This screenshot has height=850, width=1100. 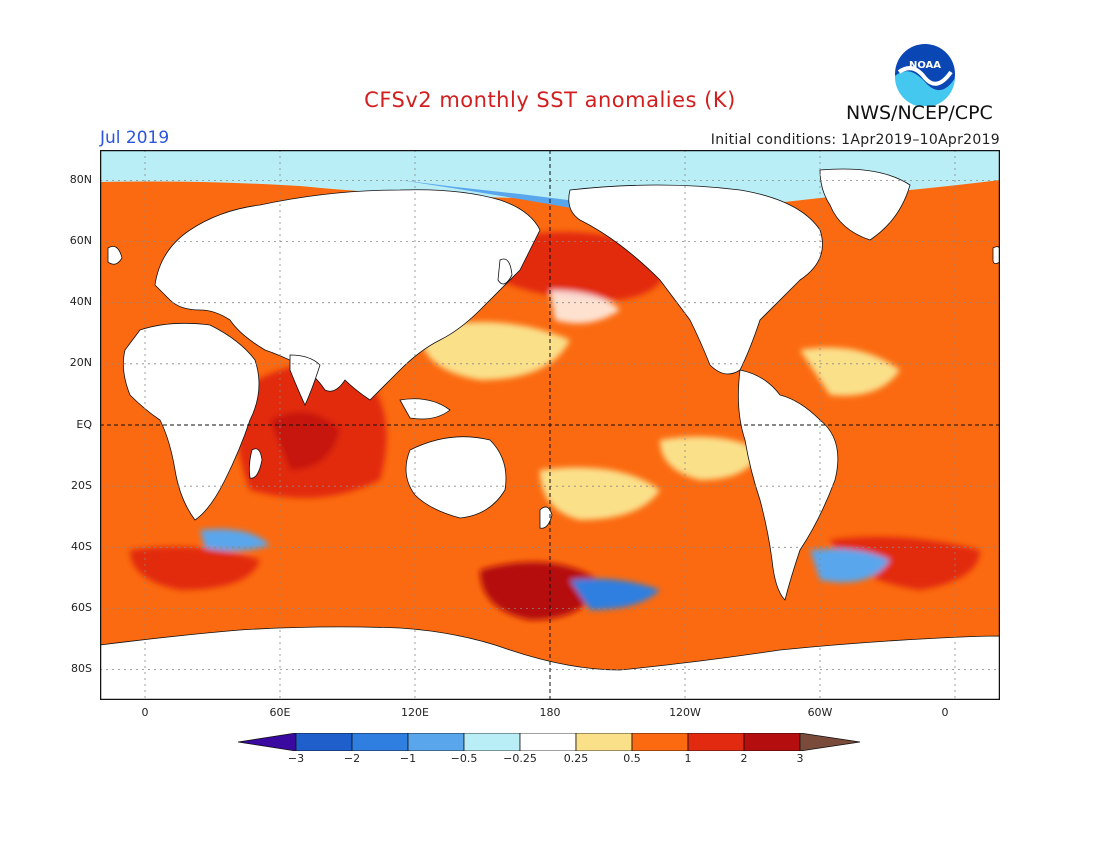 What do you see at coordinates (576, 758) in the screenshot?
I see `colorbar-label: 0.25` at bounding box center [576, 758].